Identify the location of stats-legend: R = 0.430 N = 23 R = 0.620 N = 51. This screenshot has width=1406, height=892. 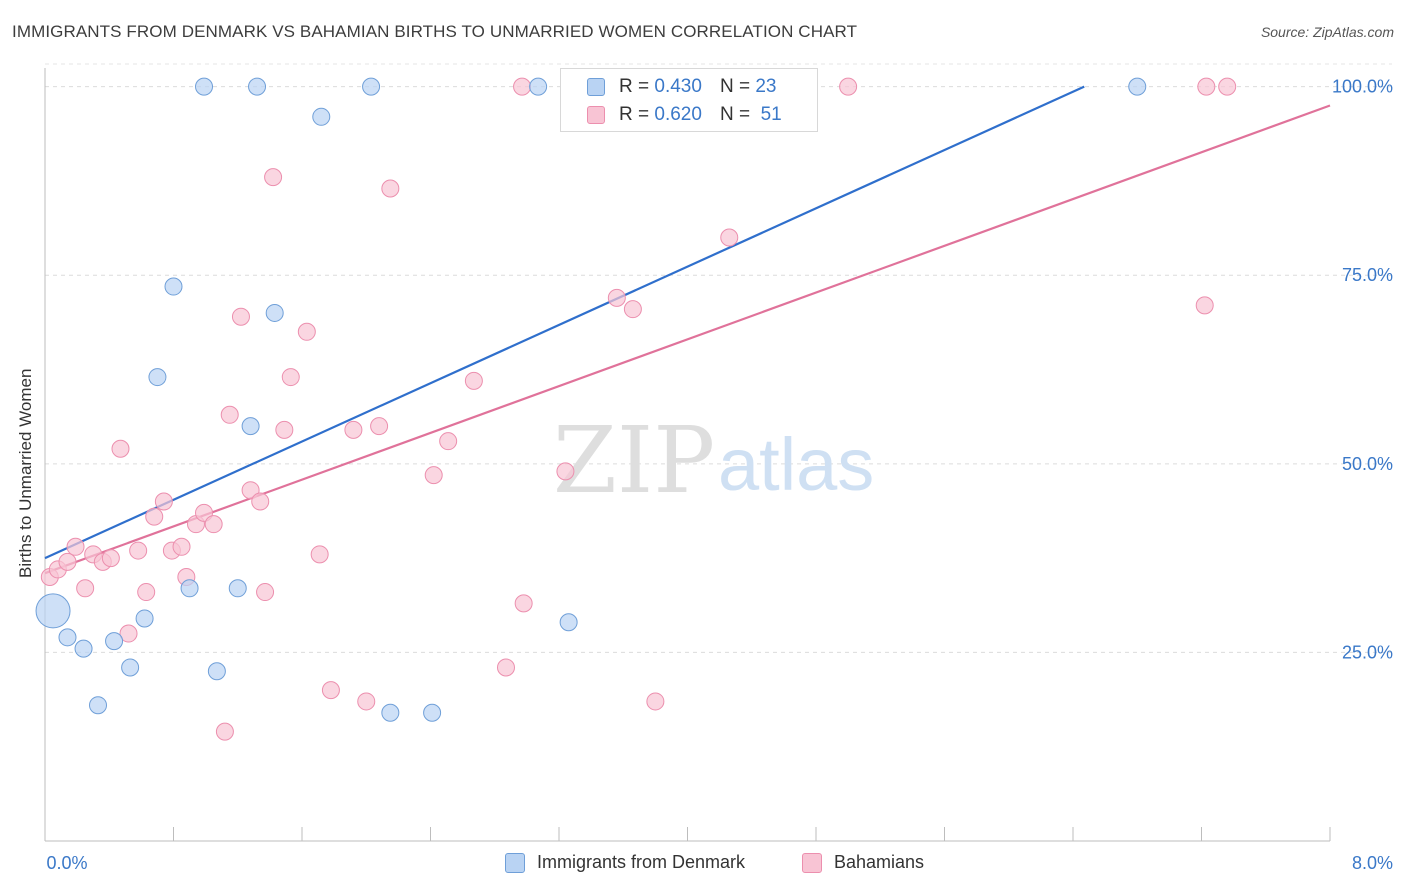
(689, 100).